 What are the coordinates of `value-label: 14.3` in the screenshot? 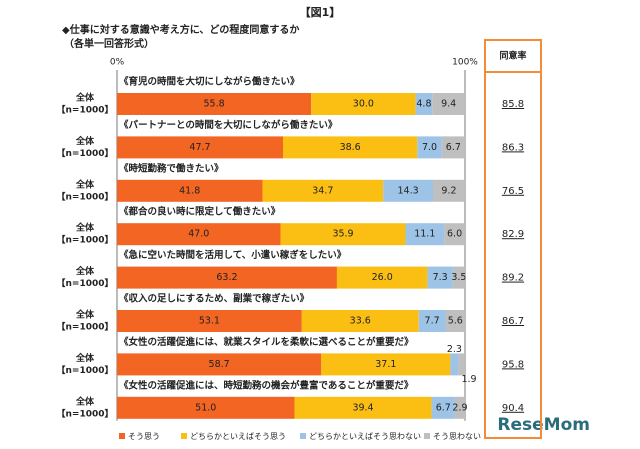 It's located at (408, 190).